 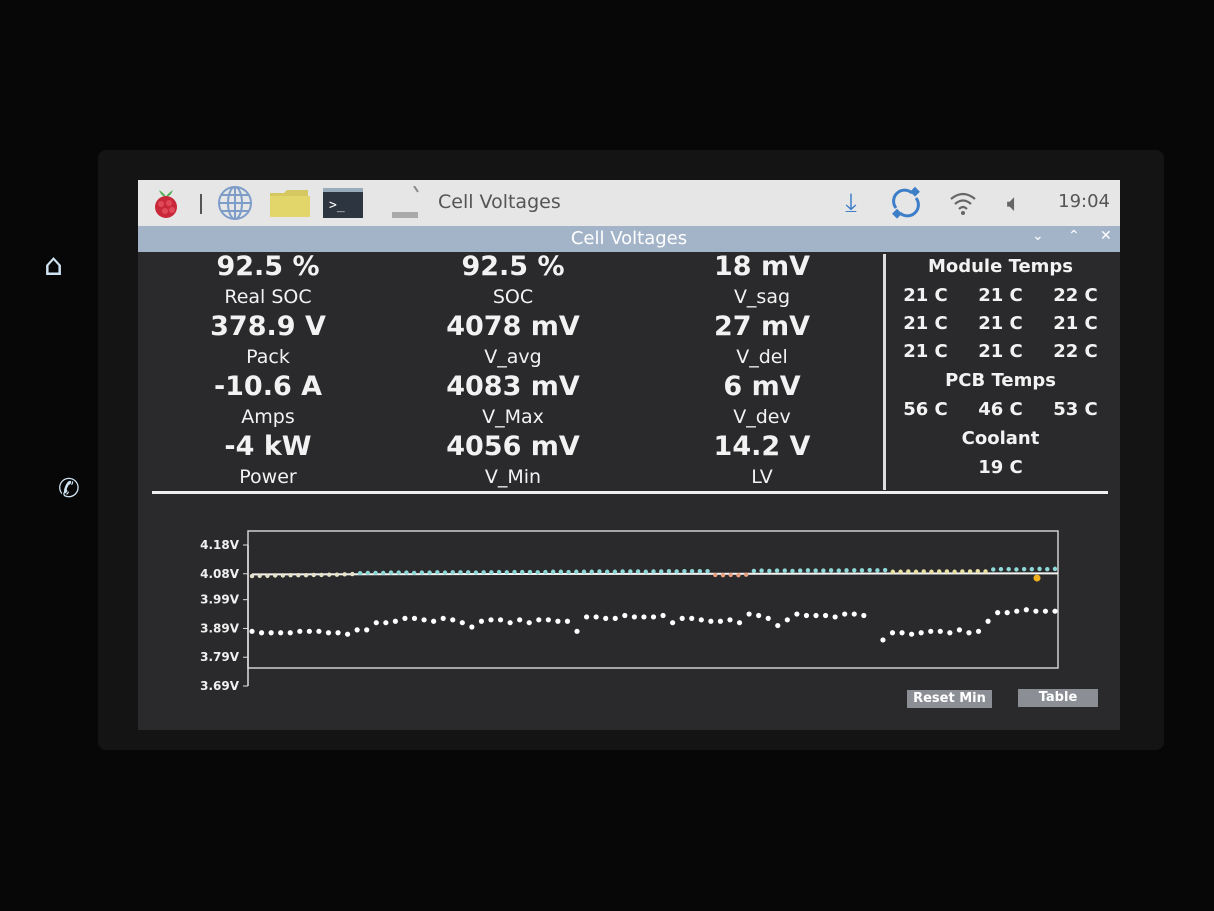 I want to click on stat-label: V_dev, so click(x=762, y=417).